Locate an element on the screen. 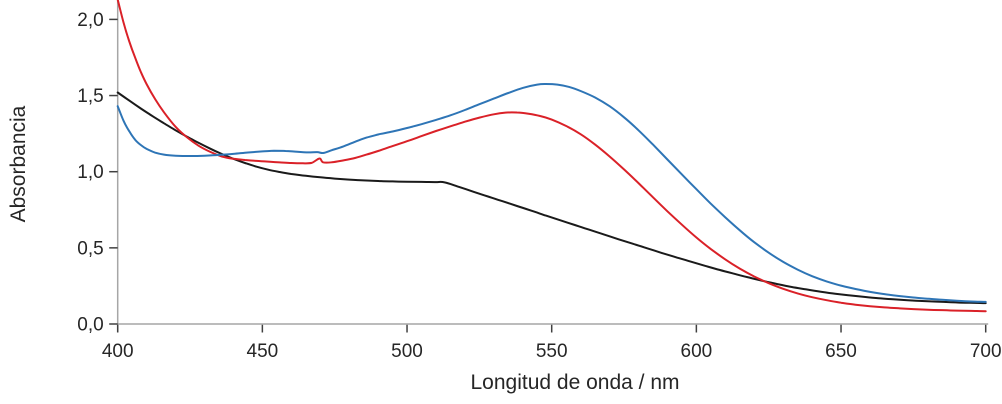 This screenshot has height=404, width=1002. x-tick-label: 500 is located at coordinates (407, 351).